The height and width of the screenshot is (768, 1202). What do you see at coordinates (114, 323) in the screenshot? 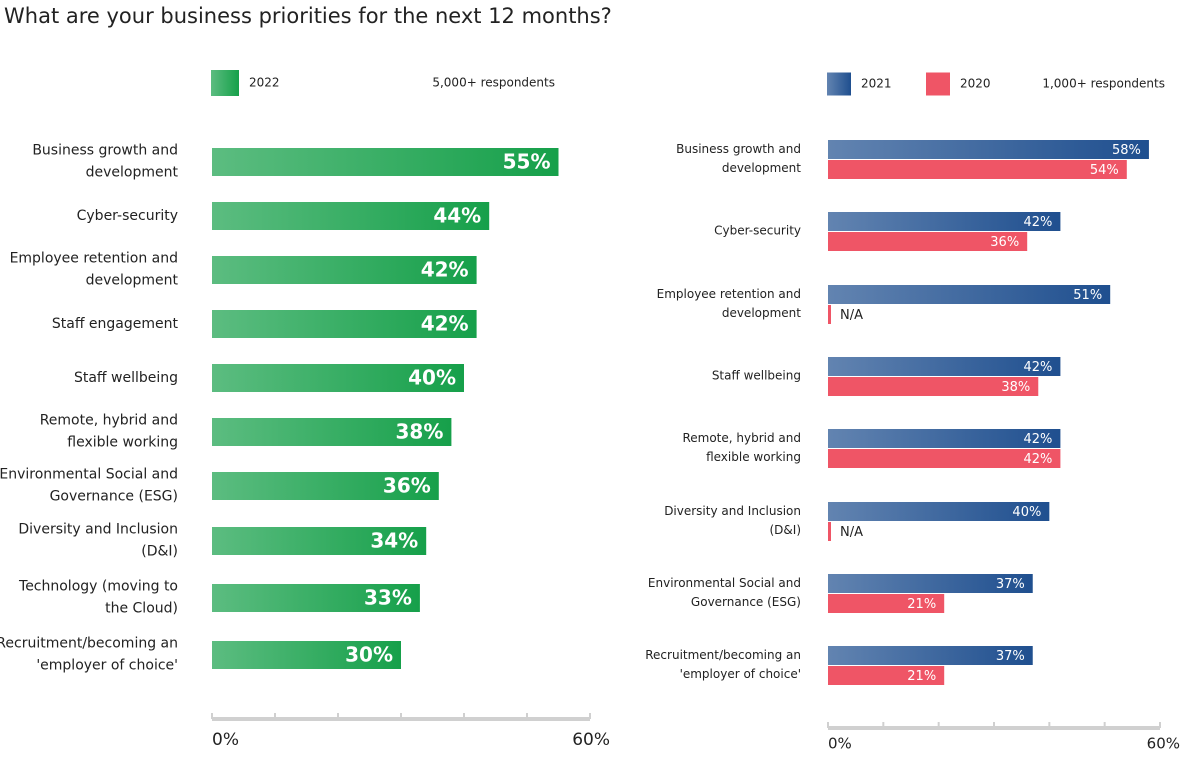
I see `category-label: Staff engagement` at bounding box center [114, 323].